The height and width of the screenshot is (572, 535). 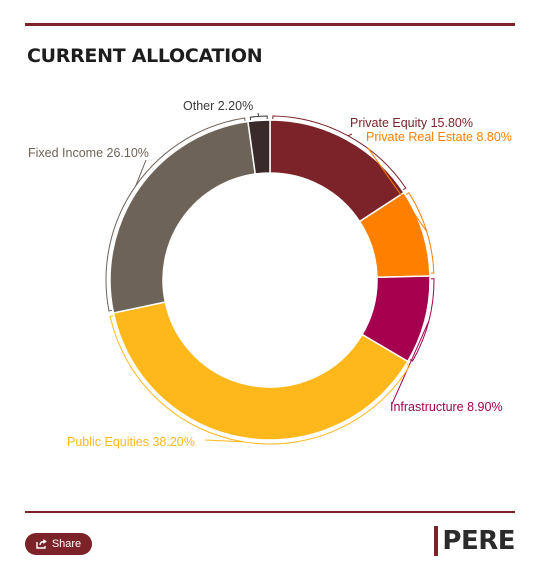 I want to click on leader-other, so click(x=258, y=114).